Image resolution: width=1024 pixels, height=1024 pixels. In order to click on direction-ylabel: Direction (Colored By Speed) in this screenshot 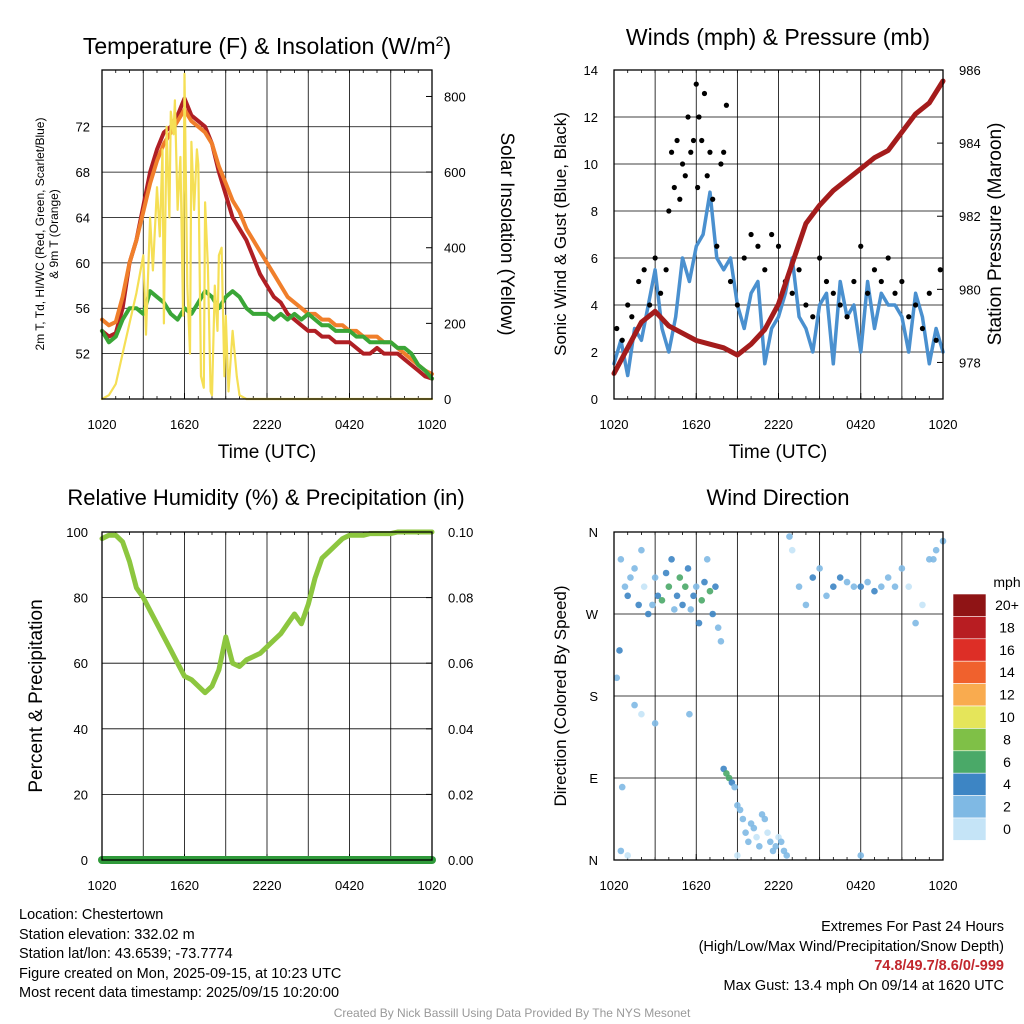, I will do `click(560, 695)`.